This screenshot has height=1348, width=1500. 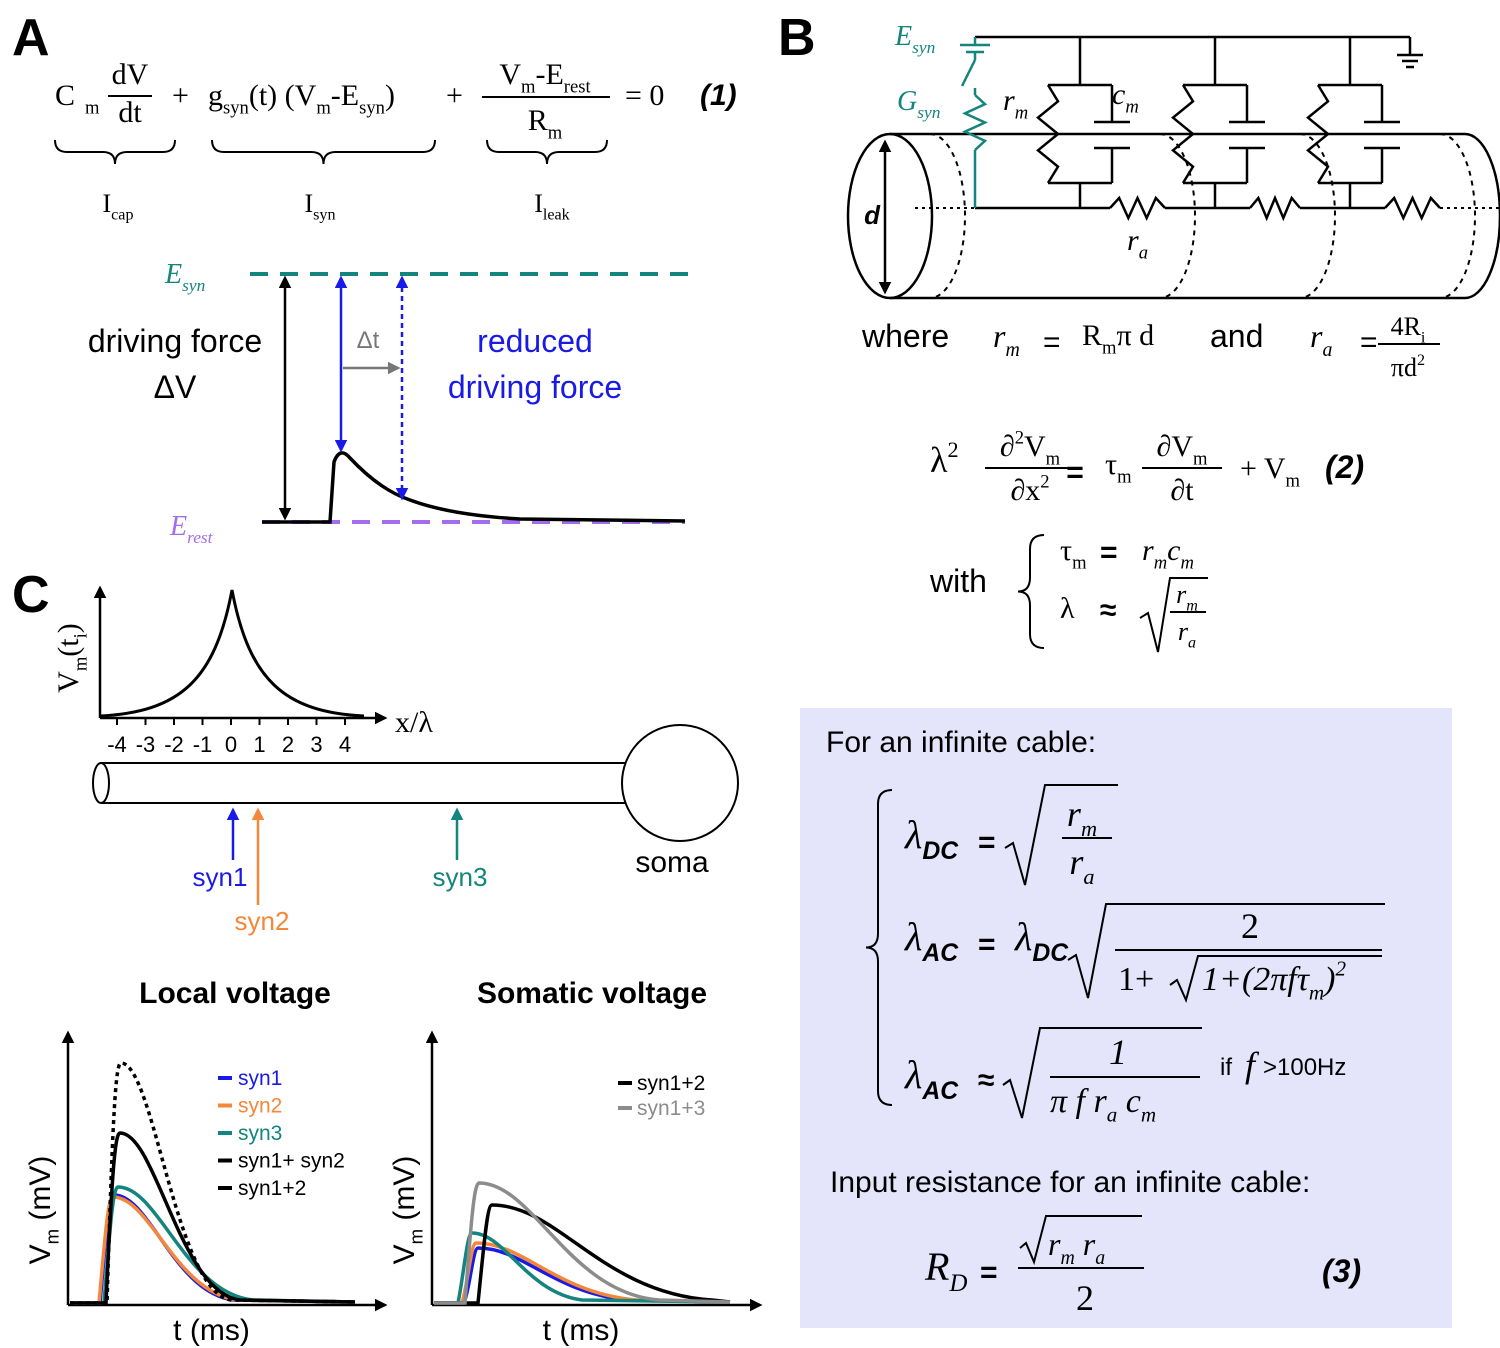 I want to click on potential-label: Esyn, so click(x=184, y=277).